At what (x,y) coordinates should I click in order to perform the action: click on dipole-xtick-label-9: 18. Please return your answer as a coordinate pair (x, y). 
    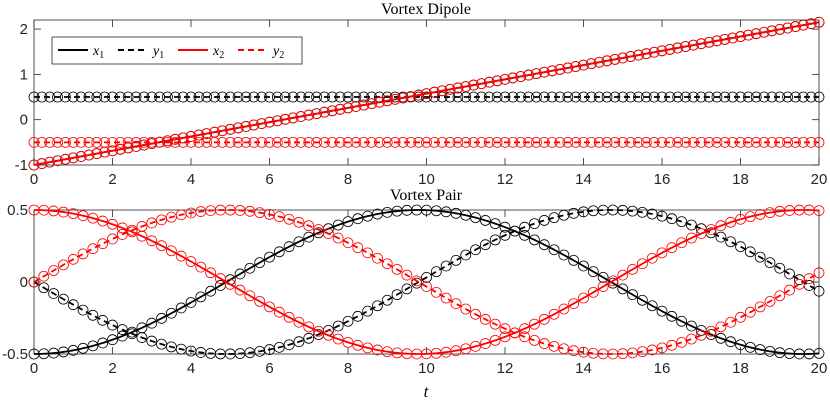
    Looking at the image, I should click on (740, 179).